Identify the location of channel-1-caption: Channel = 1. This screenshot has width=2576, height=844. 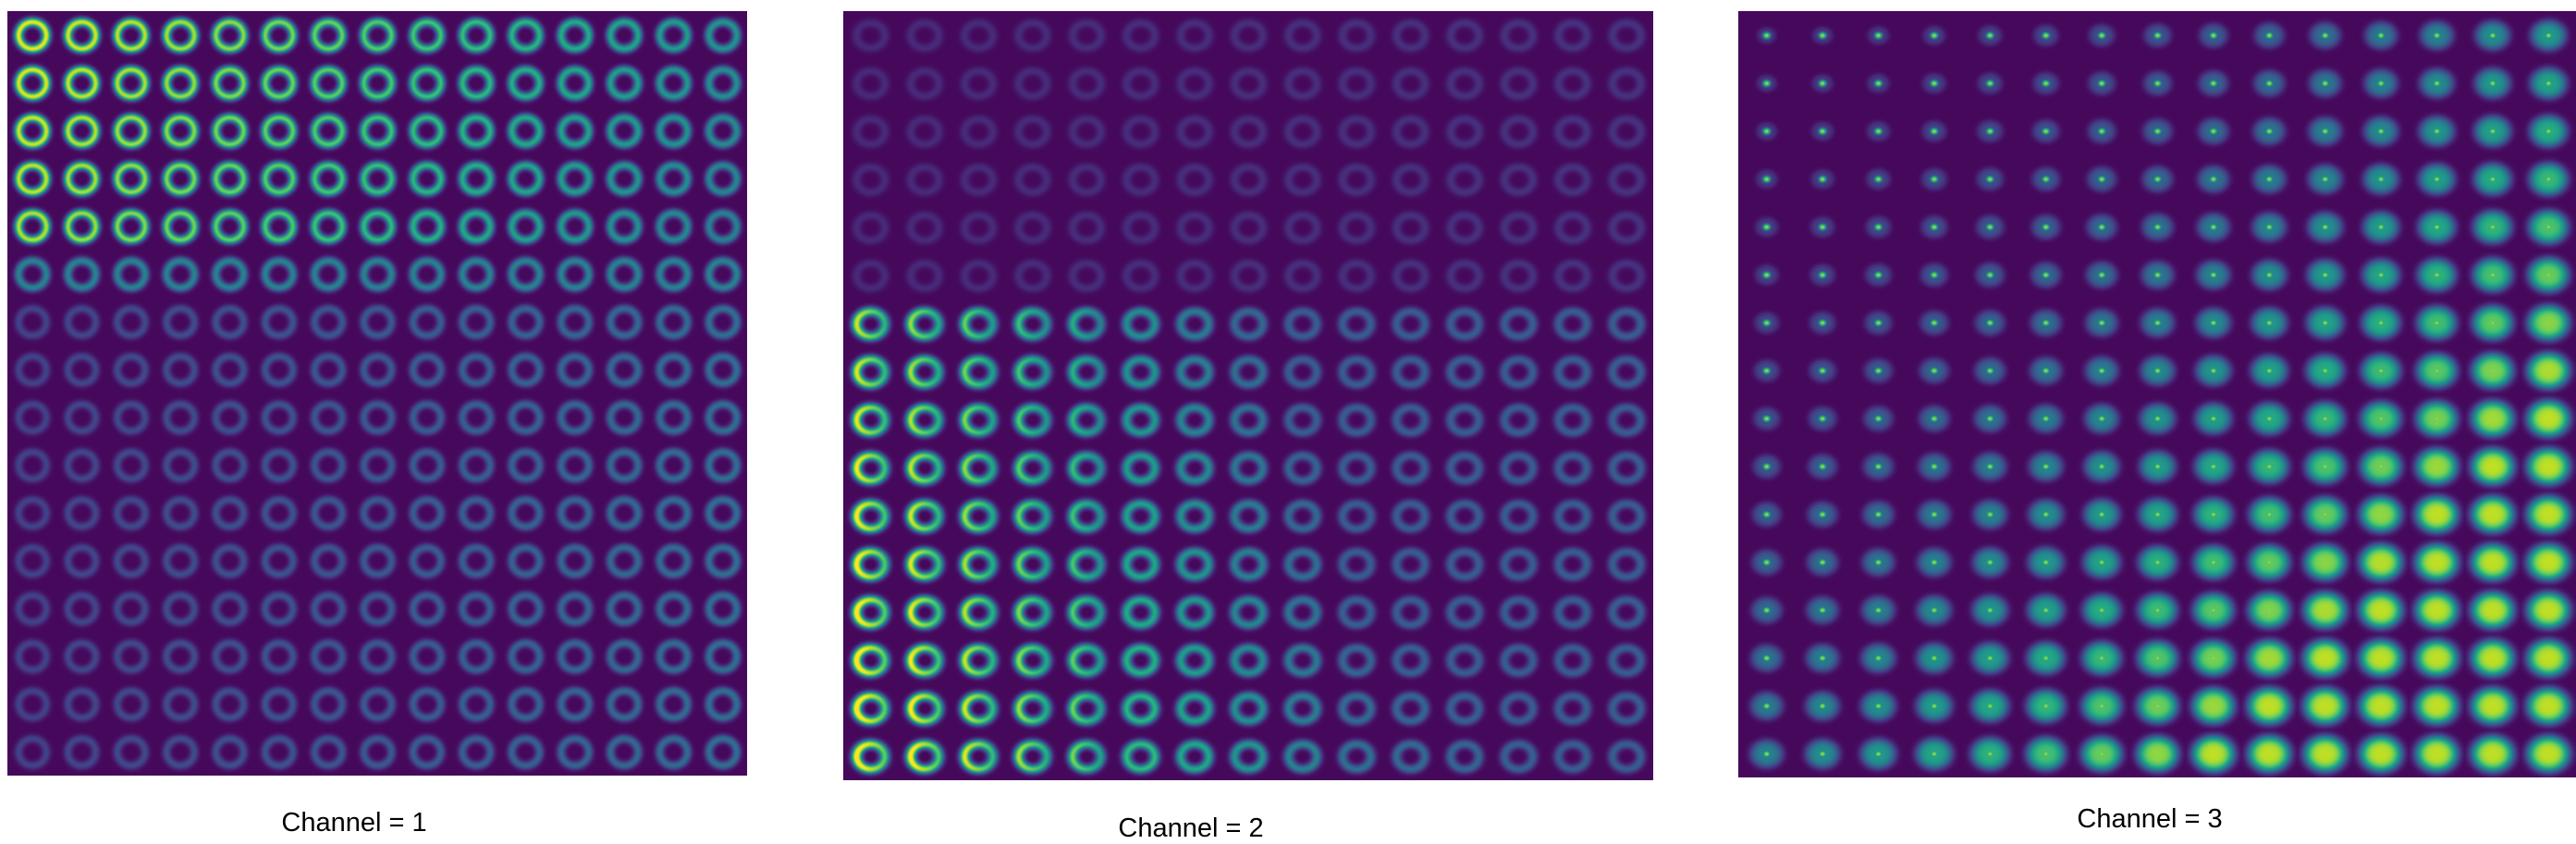
(354, 823).